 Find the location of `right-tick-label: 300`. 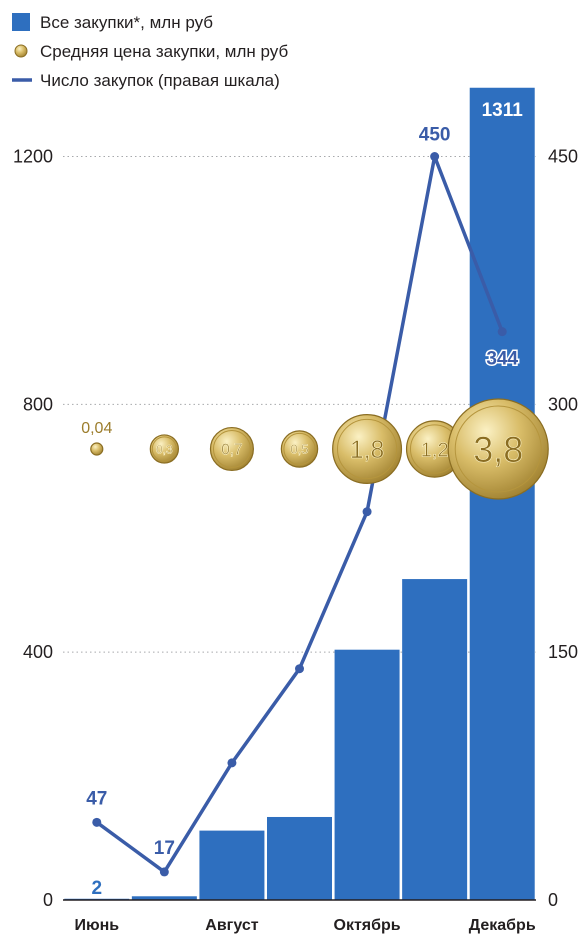

right-tick-label: 300 is located at coordinates (563, 404).